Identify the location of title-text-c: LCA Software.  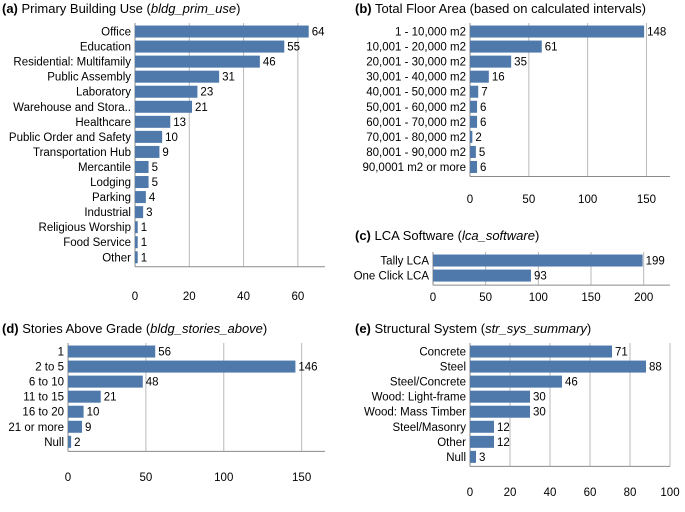
(415, 235).